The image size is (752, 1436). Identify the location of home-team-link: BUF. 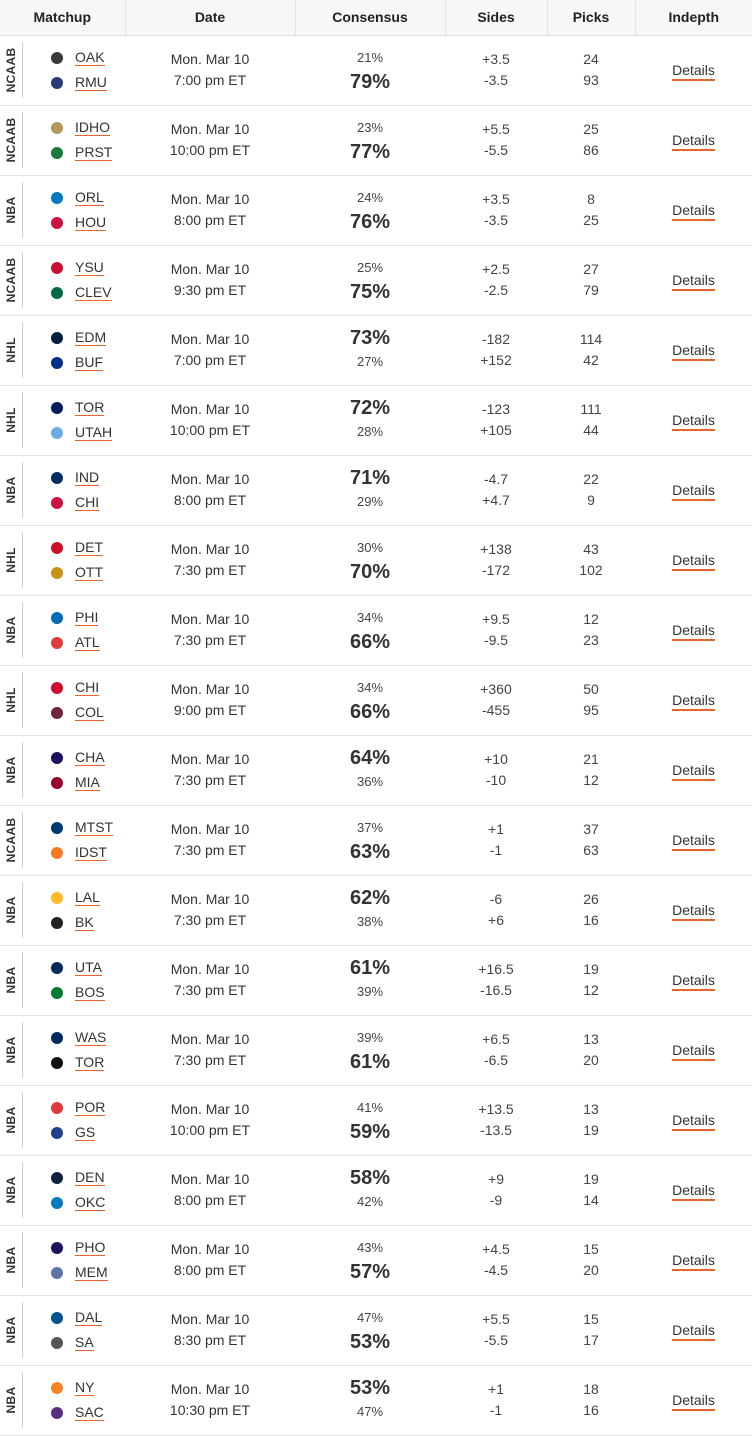
(89, 362).